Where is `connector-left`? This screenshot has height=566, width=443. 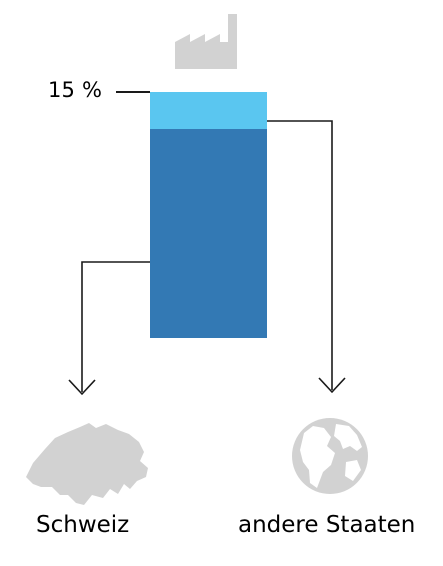 connector-left is located at coordinates (115, 326).